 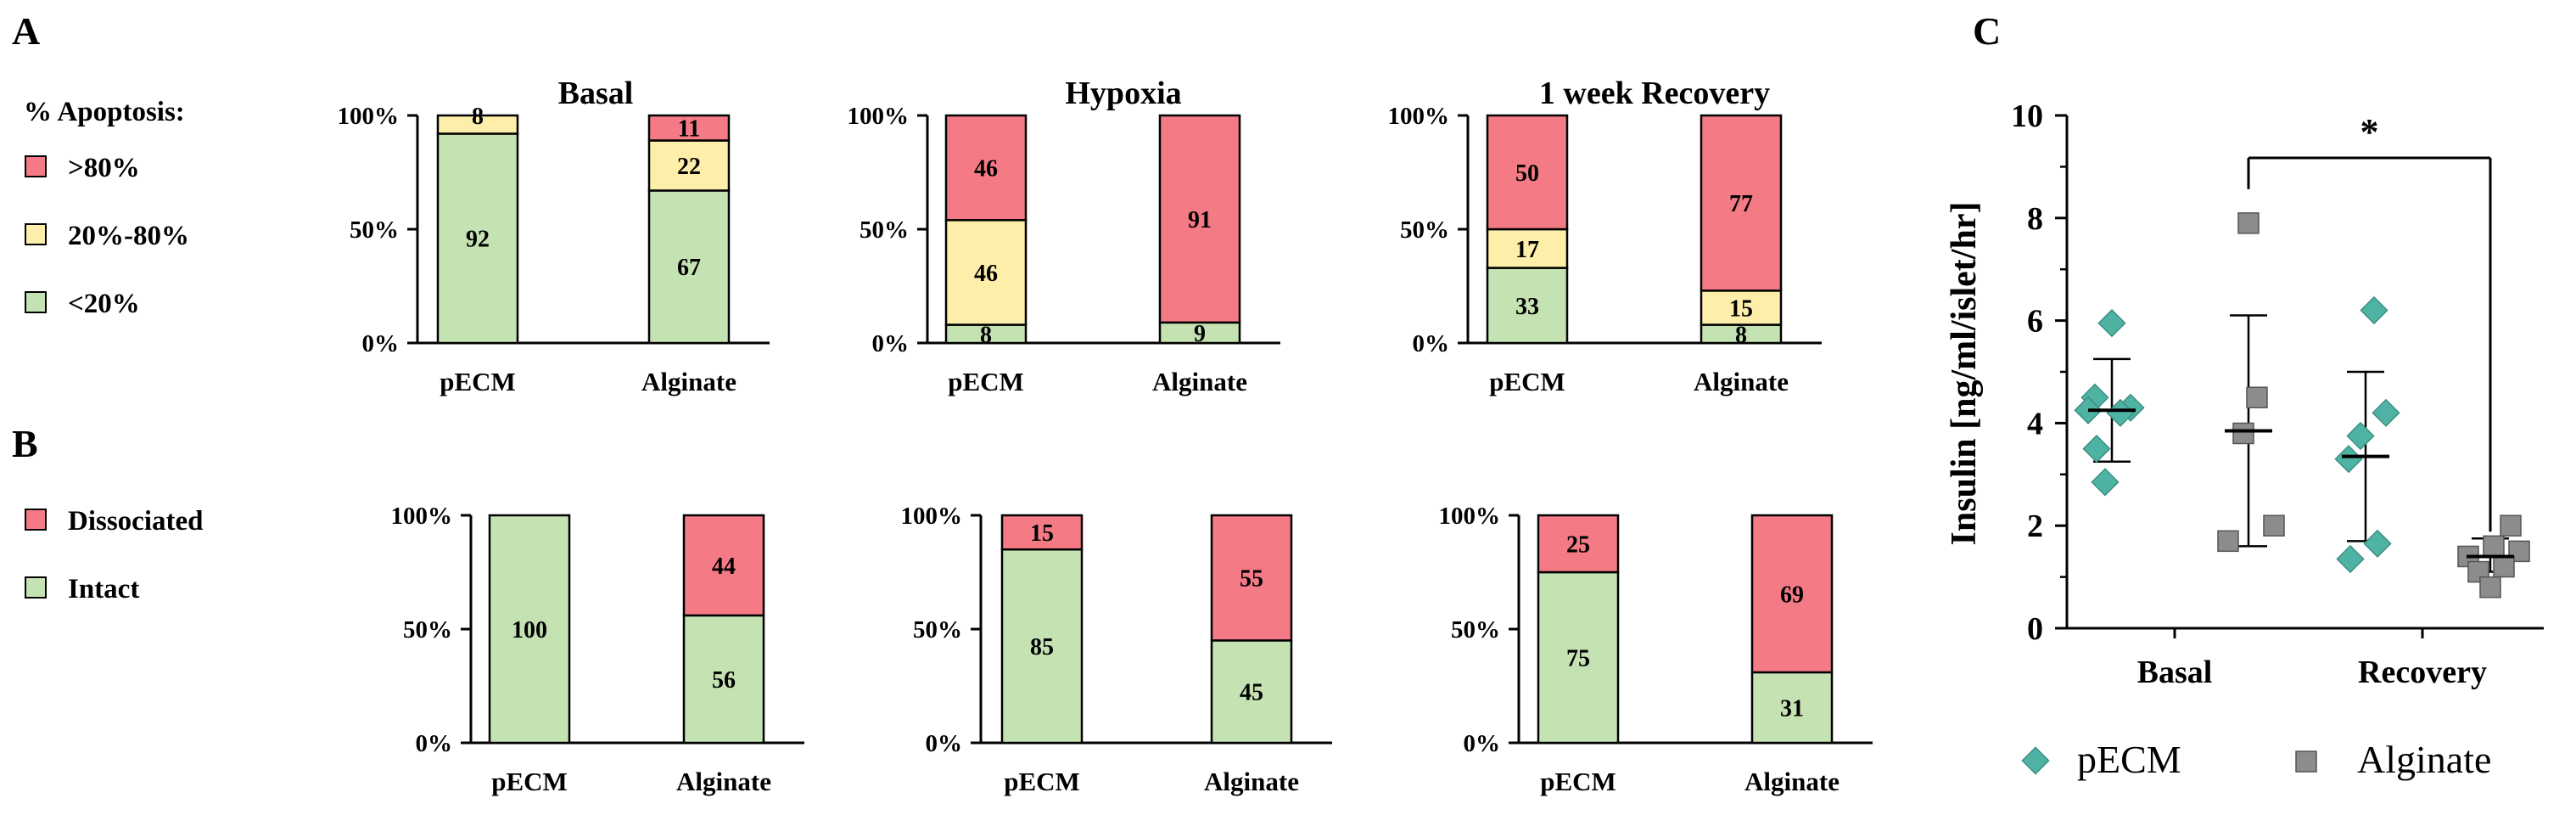 I want to click on data-label: 85, so click(x=1042, y=647).